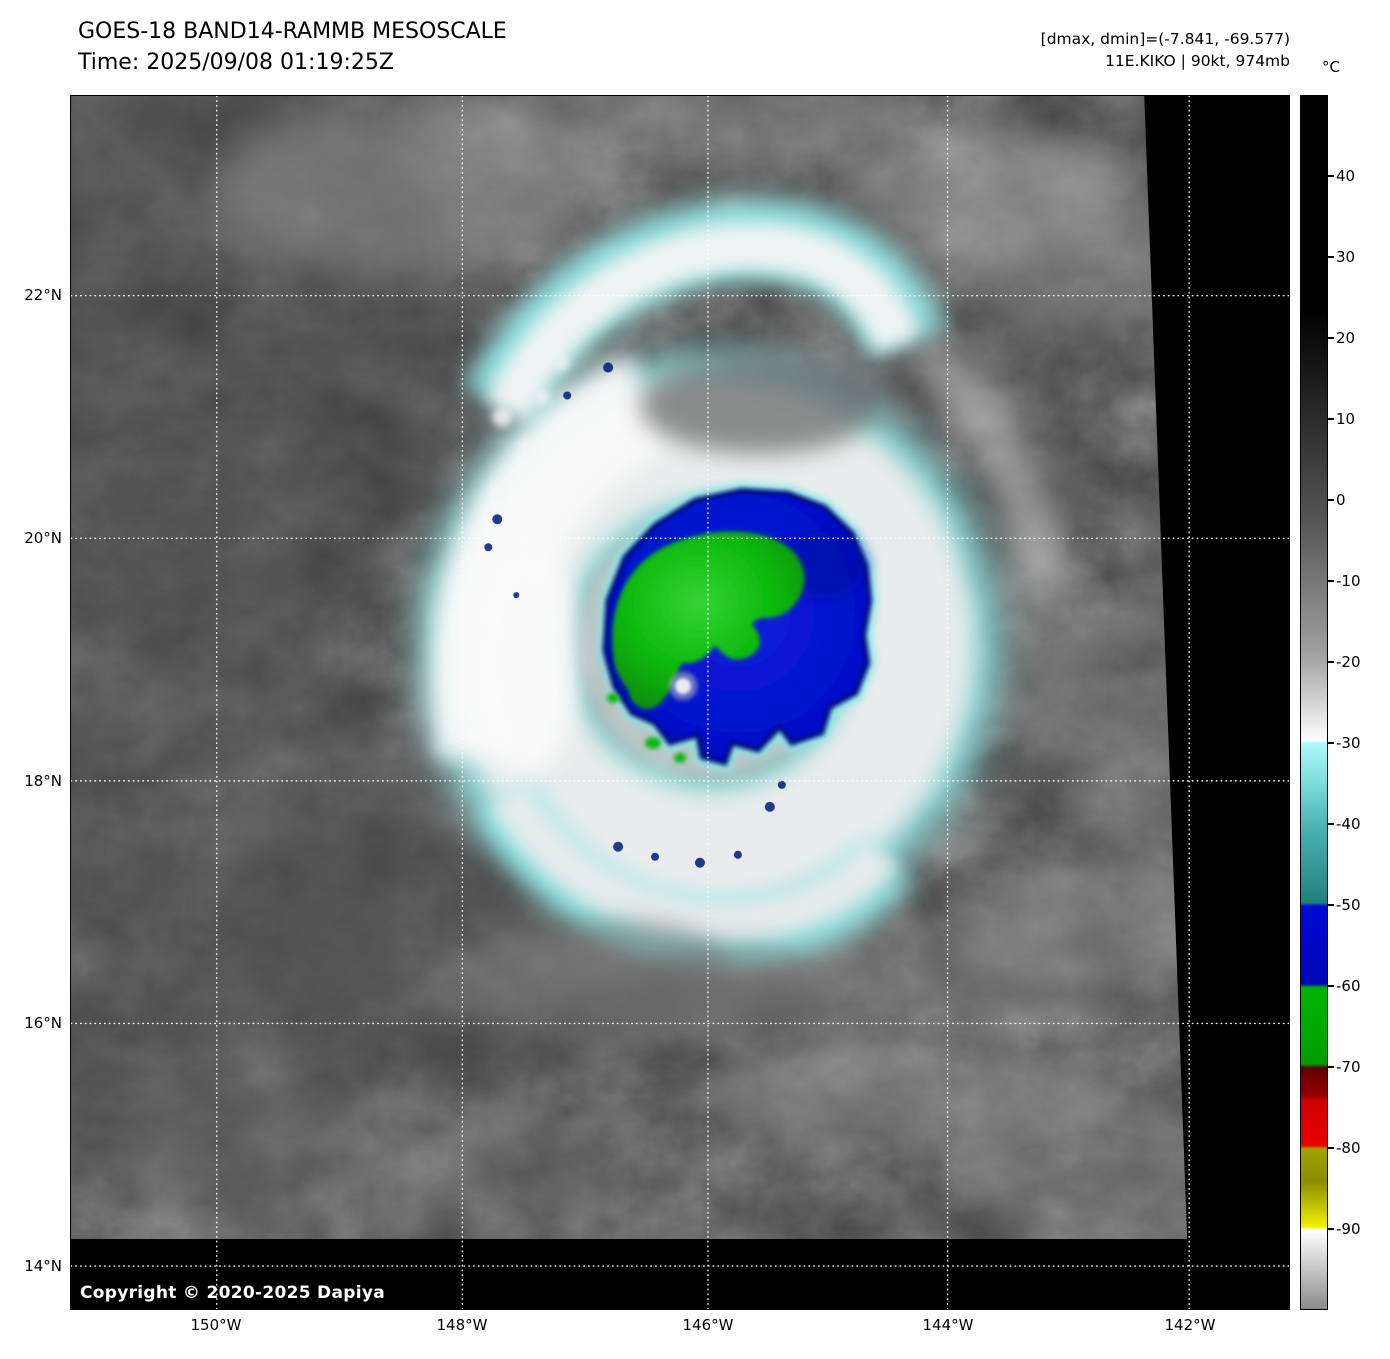 The width and height of the screenshot is (1390, 1359). What do you see at coordinates (1341, 419) in the screenshot?
I see `colorbar-tick: 10` at bounding box center [1341, 419].